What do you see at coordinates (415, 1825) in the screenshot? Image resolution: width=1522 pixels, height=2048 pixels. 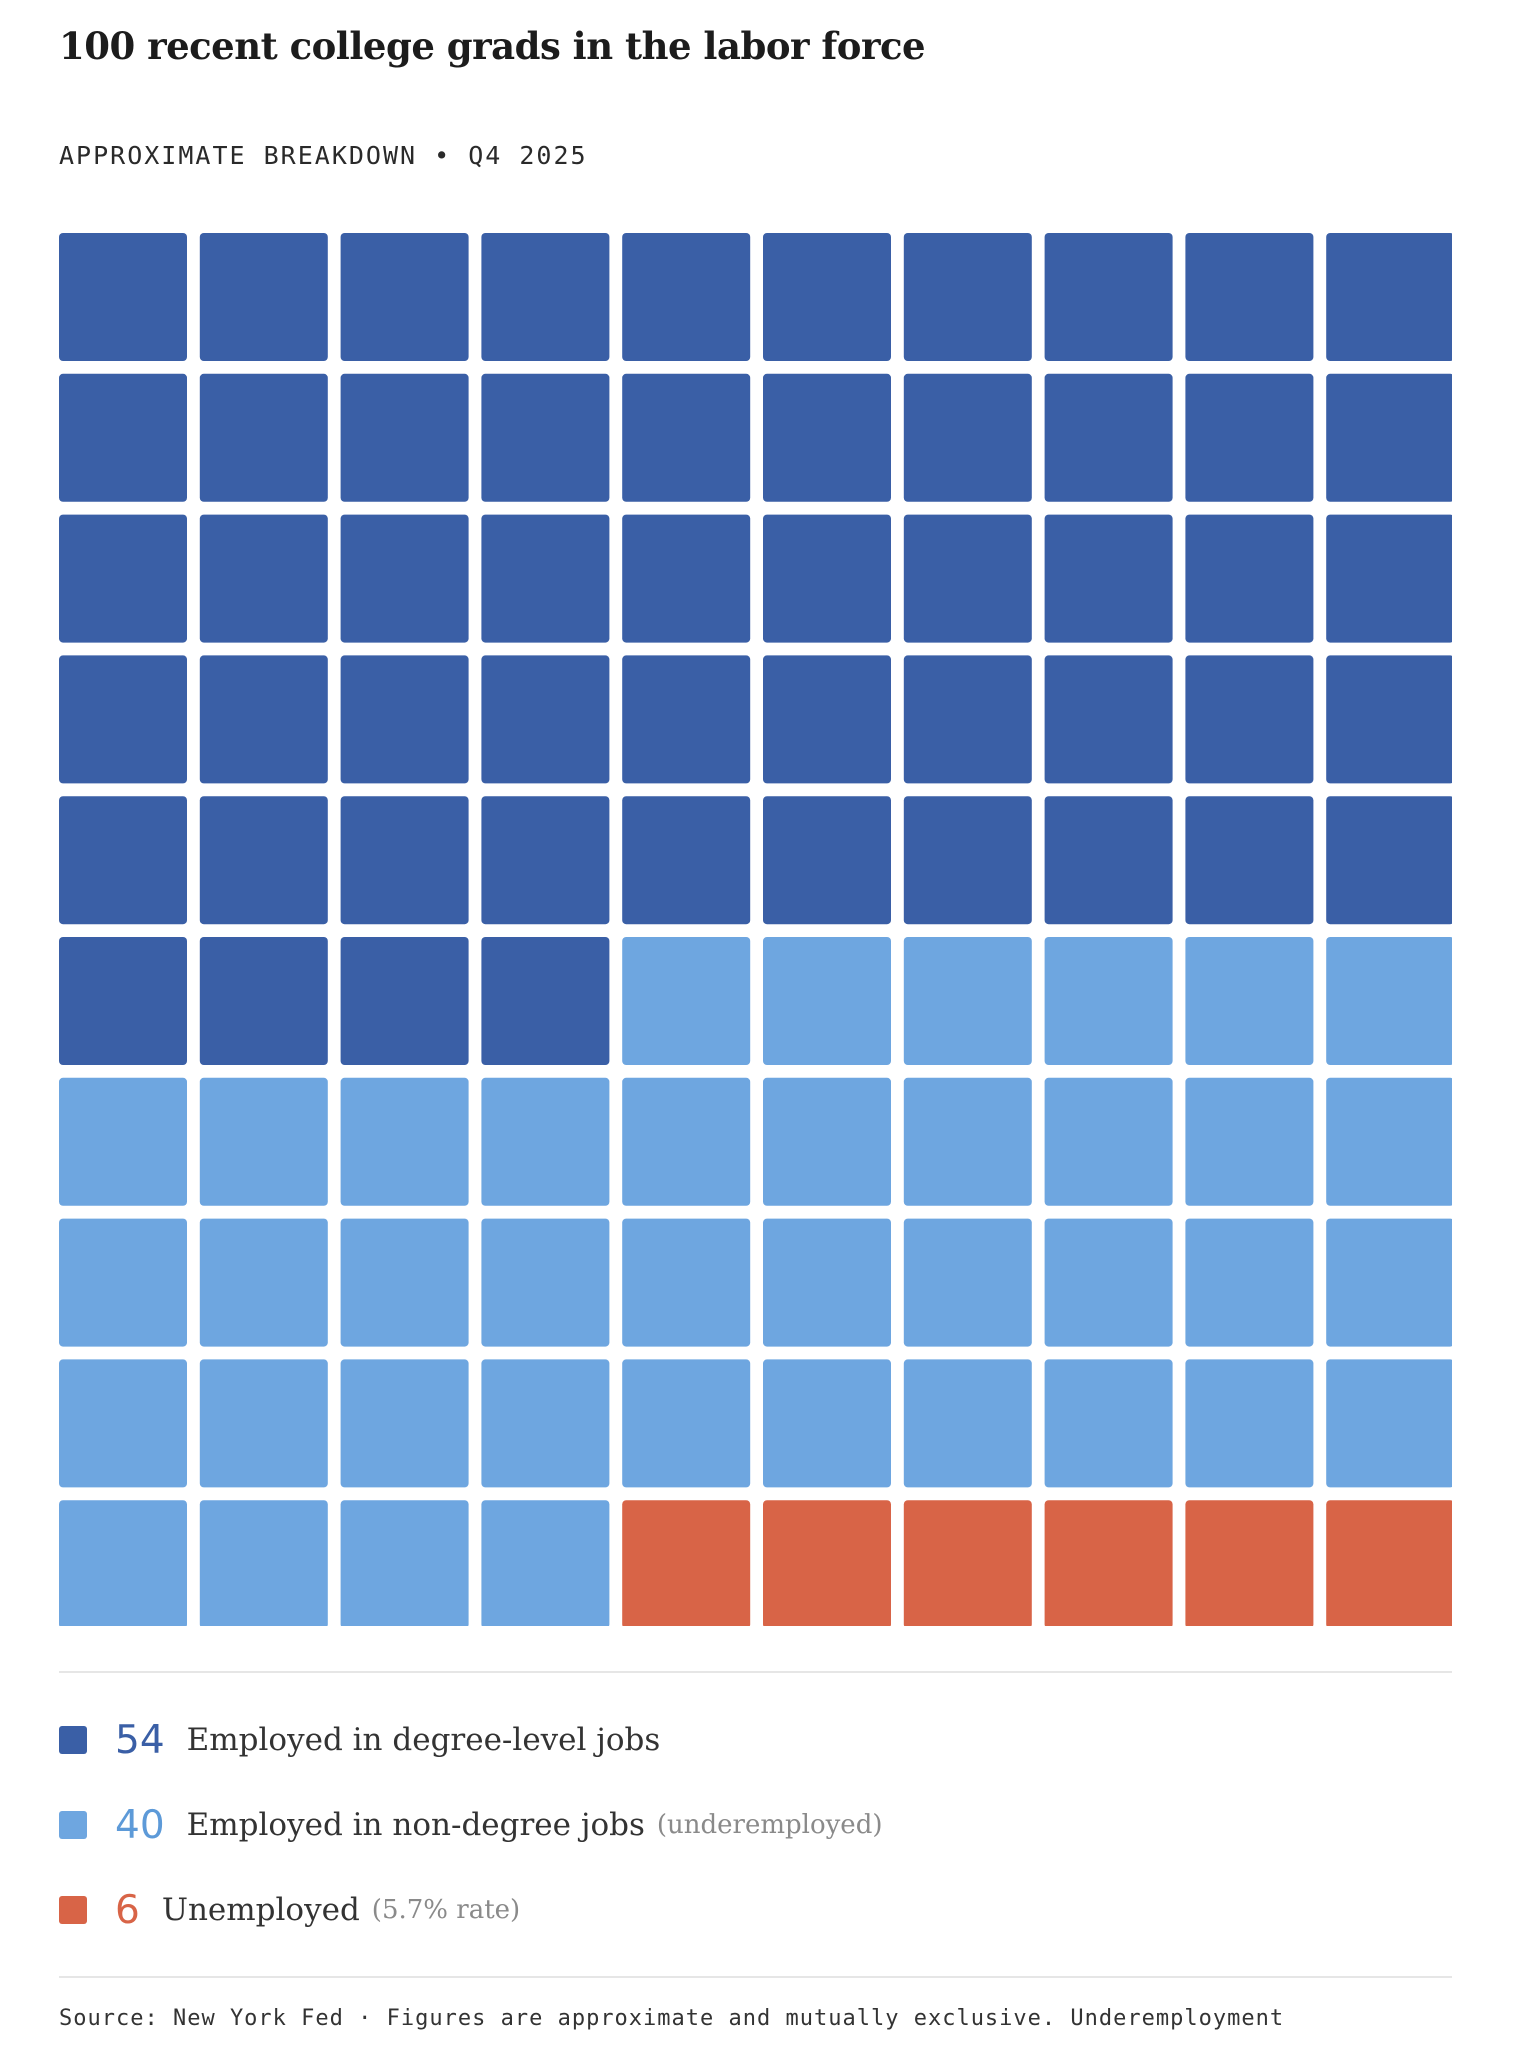 I see `legend-label-non-degree: Employed in non-degree jobs` at bounding box center [415, 1825].